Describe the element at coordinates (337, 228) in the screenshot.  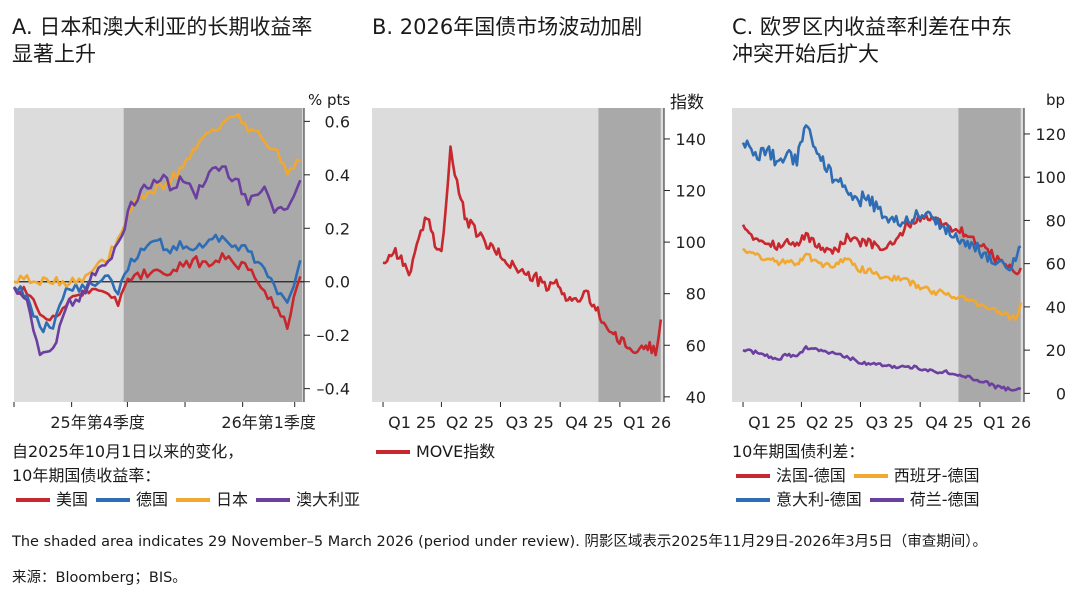
I see `y-tick-label: 0.2` at that location.